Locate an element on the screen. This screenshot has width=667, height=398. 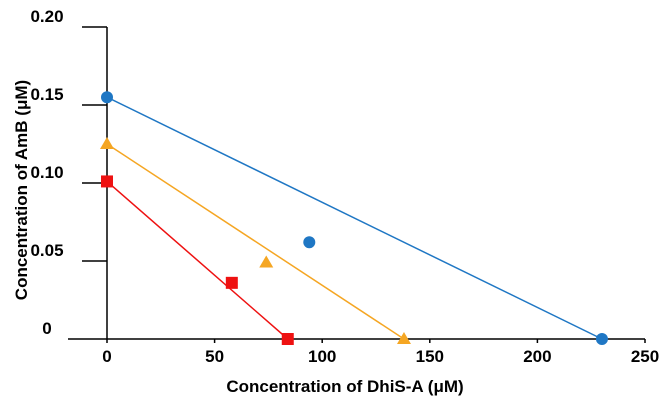
y-tick-label: 0.10 is located at coordinates (46, 172).